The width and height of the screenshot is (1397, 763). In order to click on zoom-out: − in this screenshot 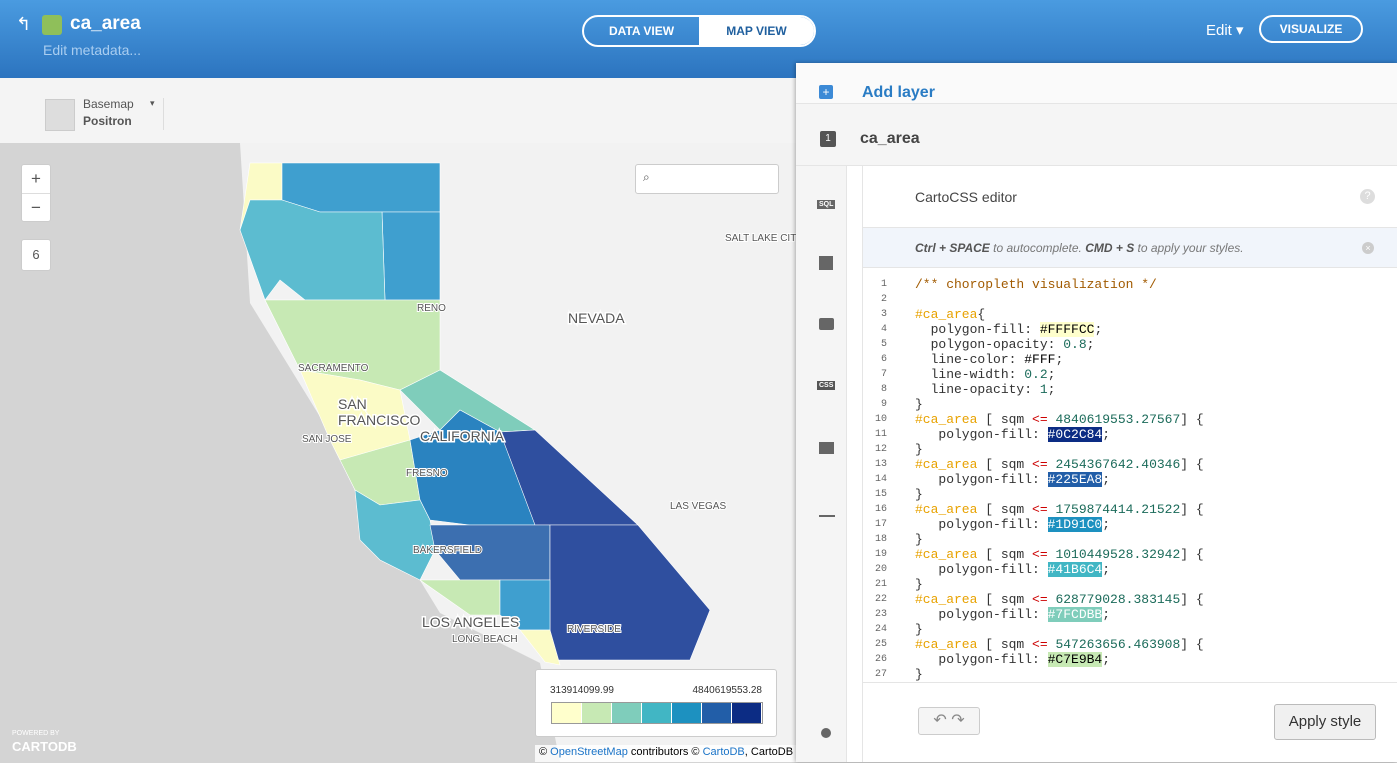, I will do `click(36, 207)`.